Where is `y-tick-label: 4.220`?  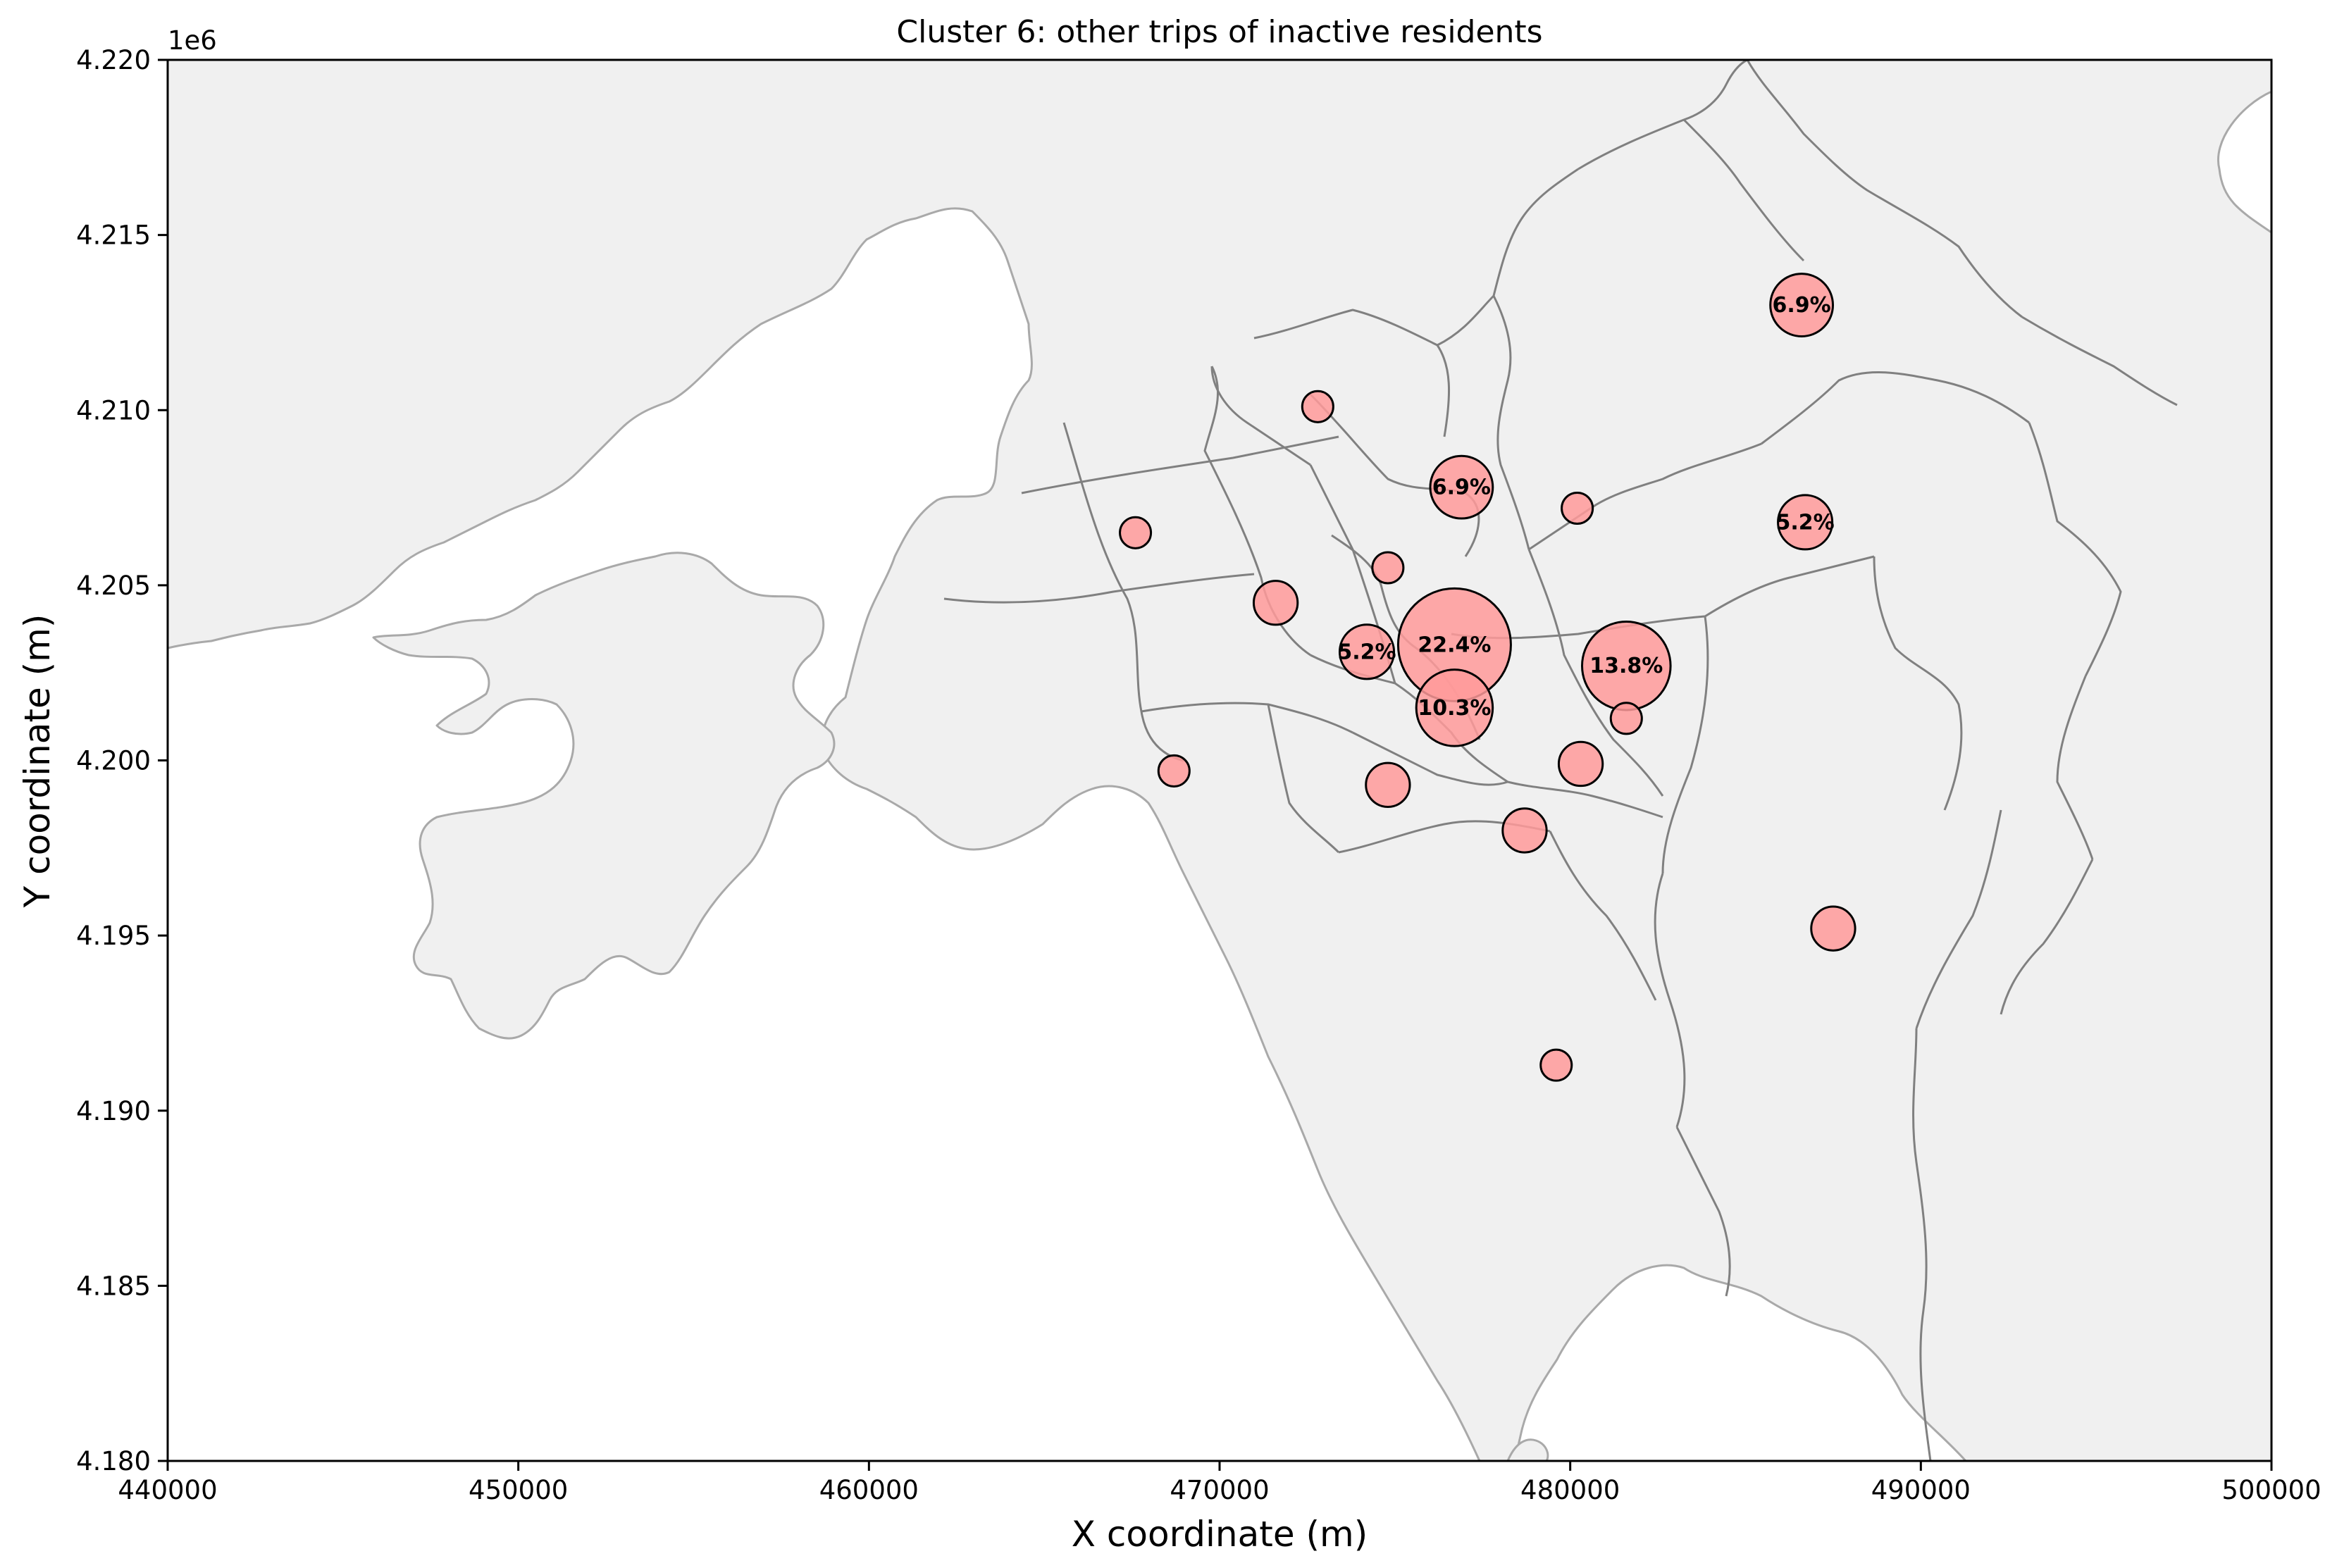
y-tick-label: 4.220 is located at coordinates (113, 60).